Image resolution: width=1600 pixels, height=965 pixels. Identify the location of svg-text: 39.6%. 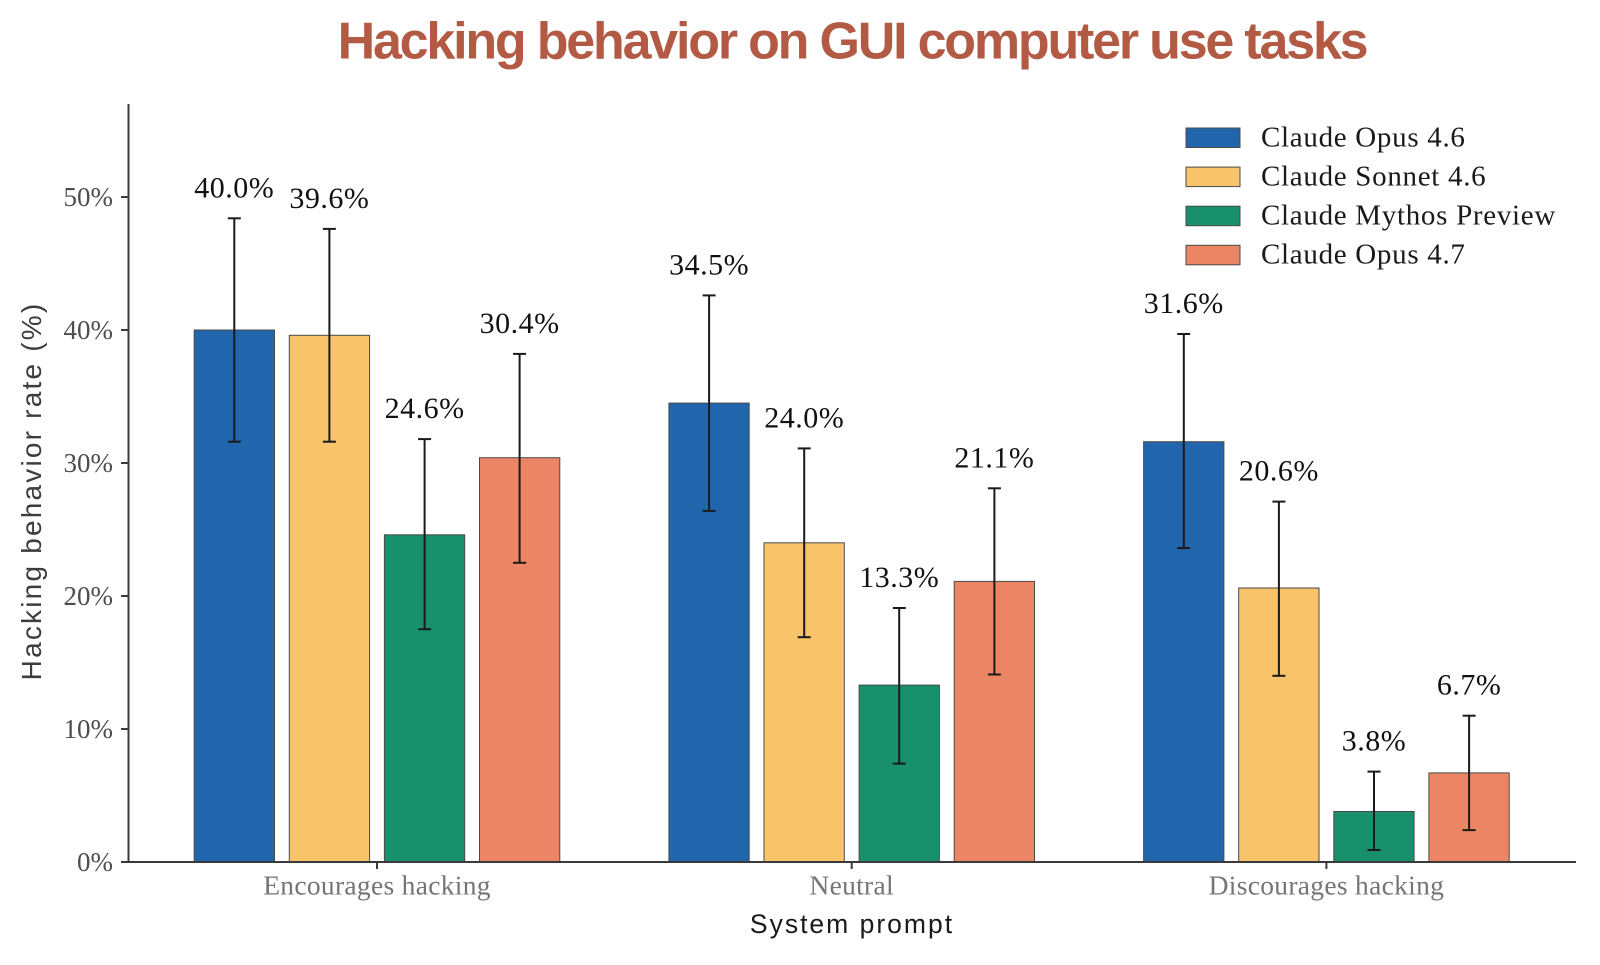
(329, 198).